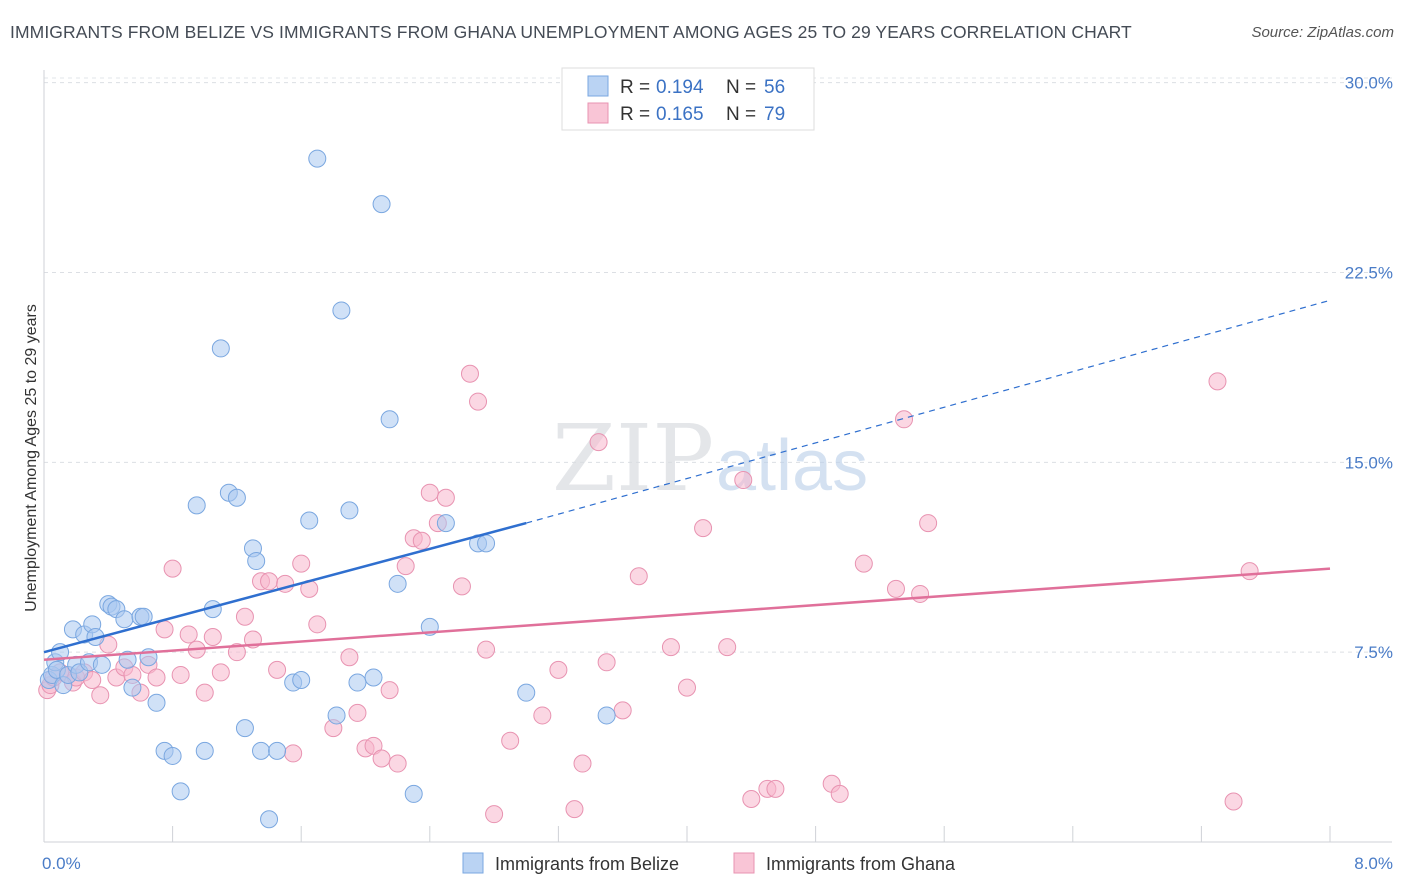 This screenshot has height=892, width=1406. I want to click on legend-swatch-ghana, so click(598, 113).